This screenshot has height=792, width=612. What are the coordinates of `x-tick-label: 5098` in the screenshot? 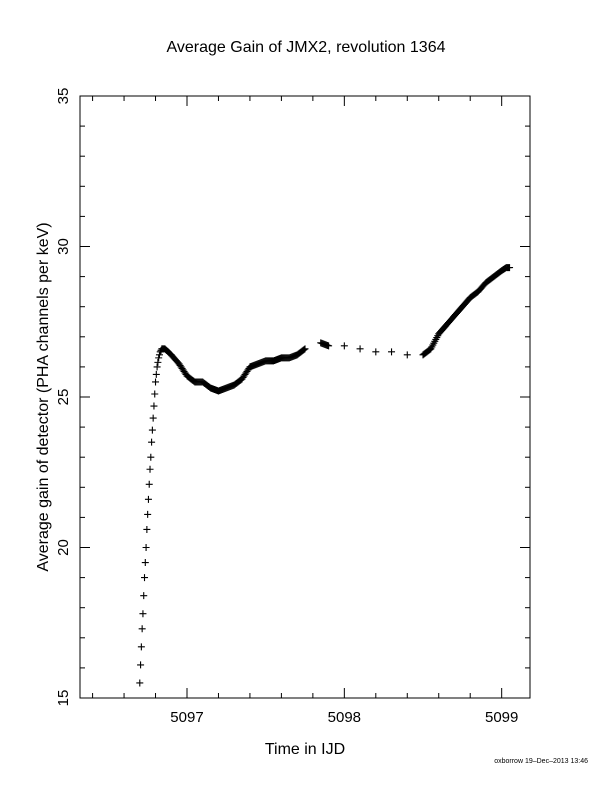 It's located at (344, 717).